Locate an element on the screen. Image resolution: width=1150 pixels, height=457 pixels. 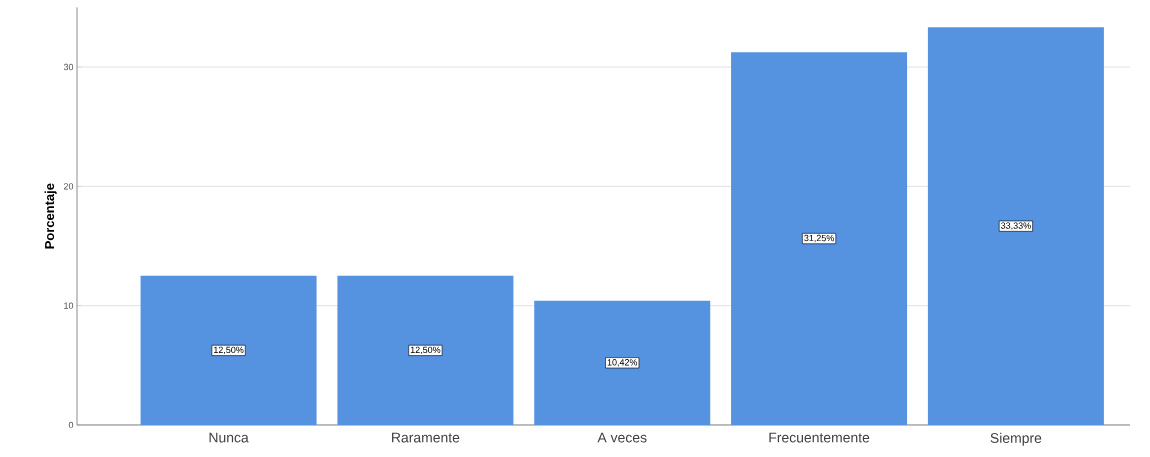
y-axis-title: Porcentaje is located at coordinates (50, 216).